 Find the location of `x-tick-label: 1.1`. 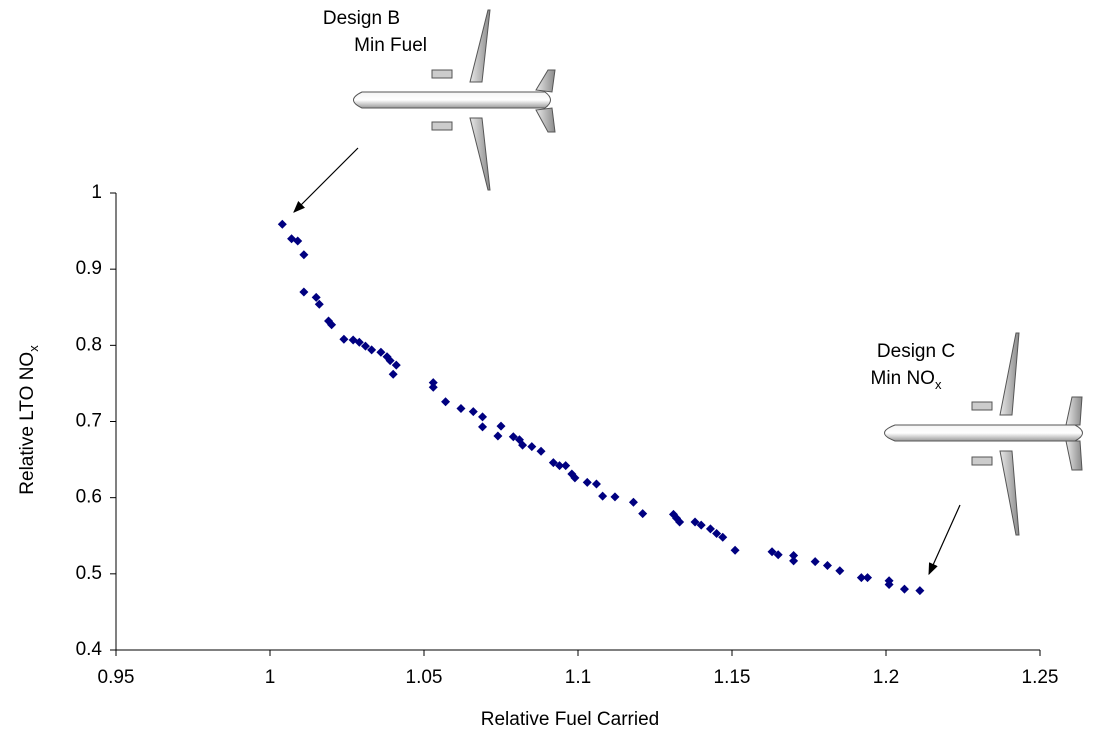

x-tick-label: 1.1 is located at coordinates (578, 677).